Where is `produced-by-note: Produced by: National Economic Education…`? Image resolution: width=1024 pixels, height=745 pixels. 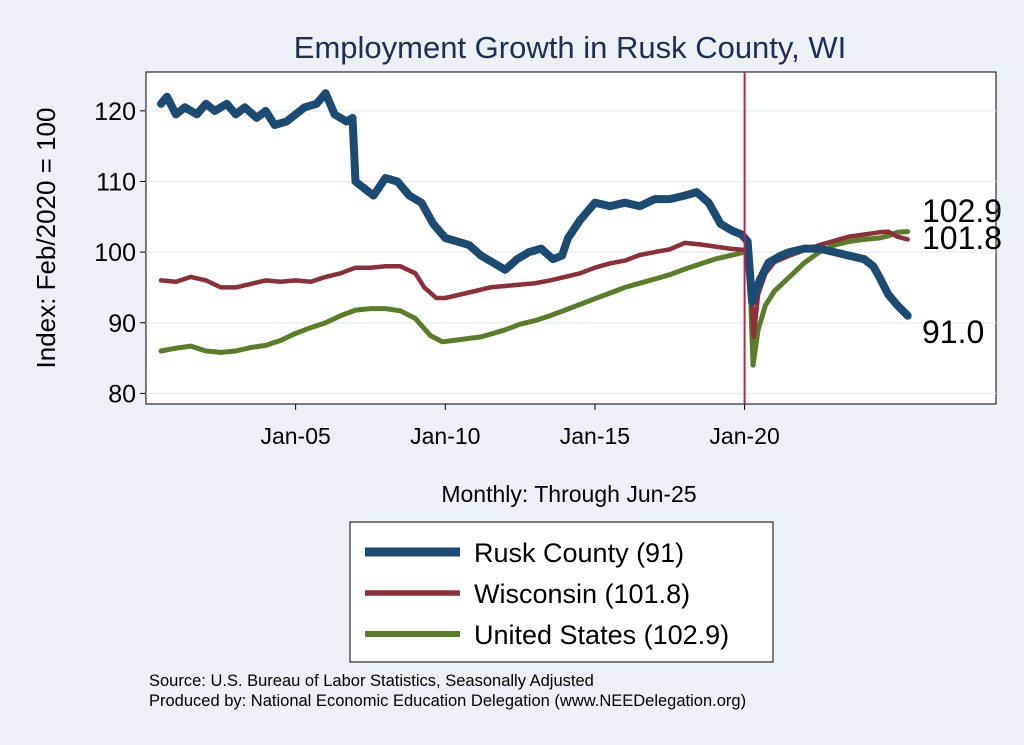 produced-by-note: Produced by: National Economic Education… is located at coordinates (448, 701).